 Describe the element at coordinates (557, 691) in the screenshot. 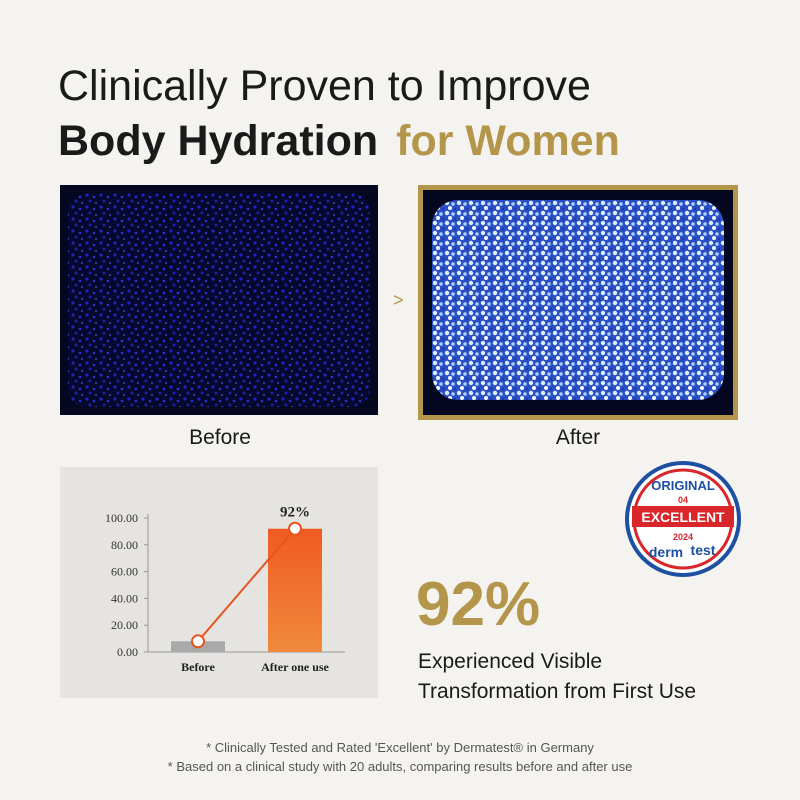

I see `stat-line2: Transformation from First Use` at that location.